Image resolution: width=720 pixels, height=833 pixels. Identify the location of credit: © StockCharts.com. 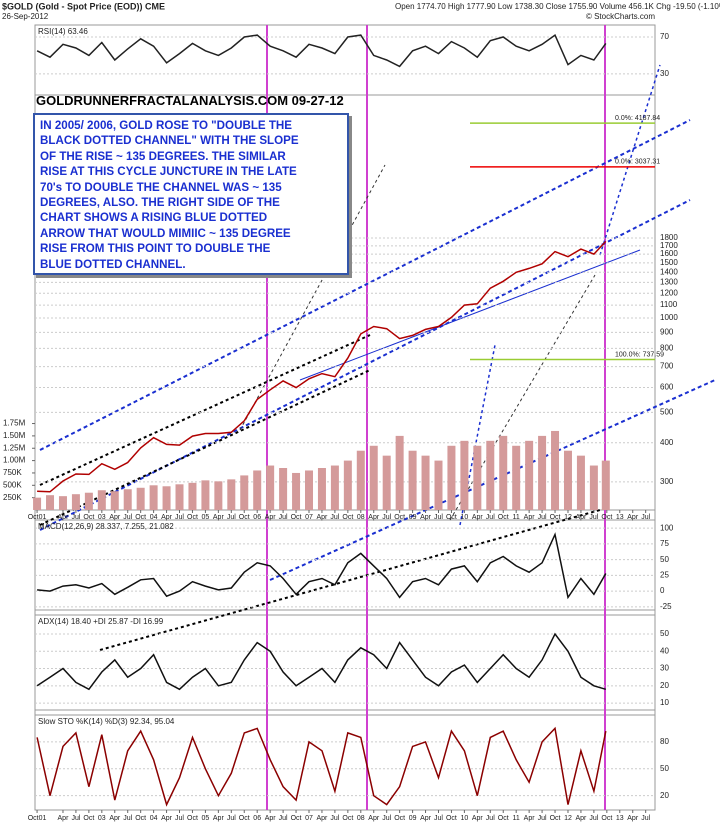
(620, 16).